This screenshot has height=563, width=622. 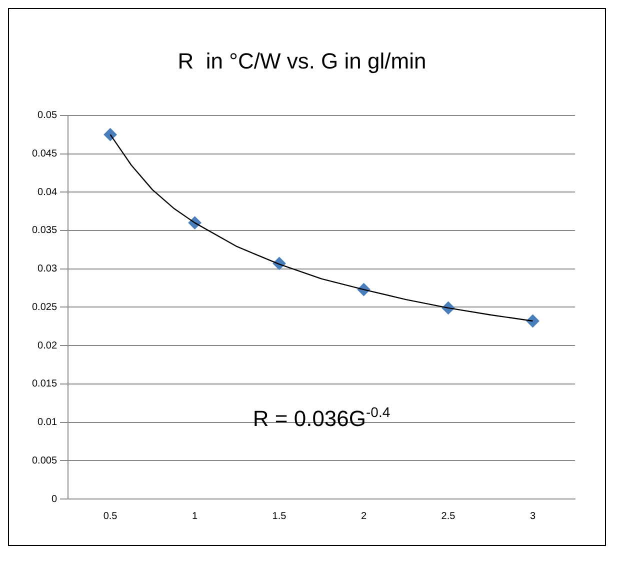 I want to click on y-tick-label: 0.02, so click(x=48, y=346).